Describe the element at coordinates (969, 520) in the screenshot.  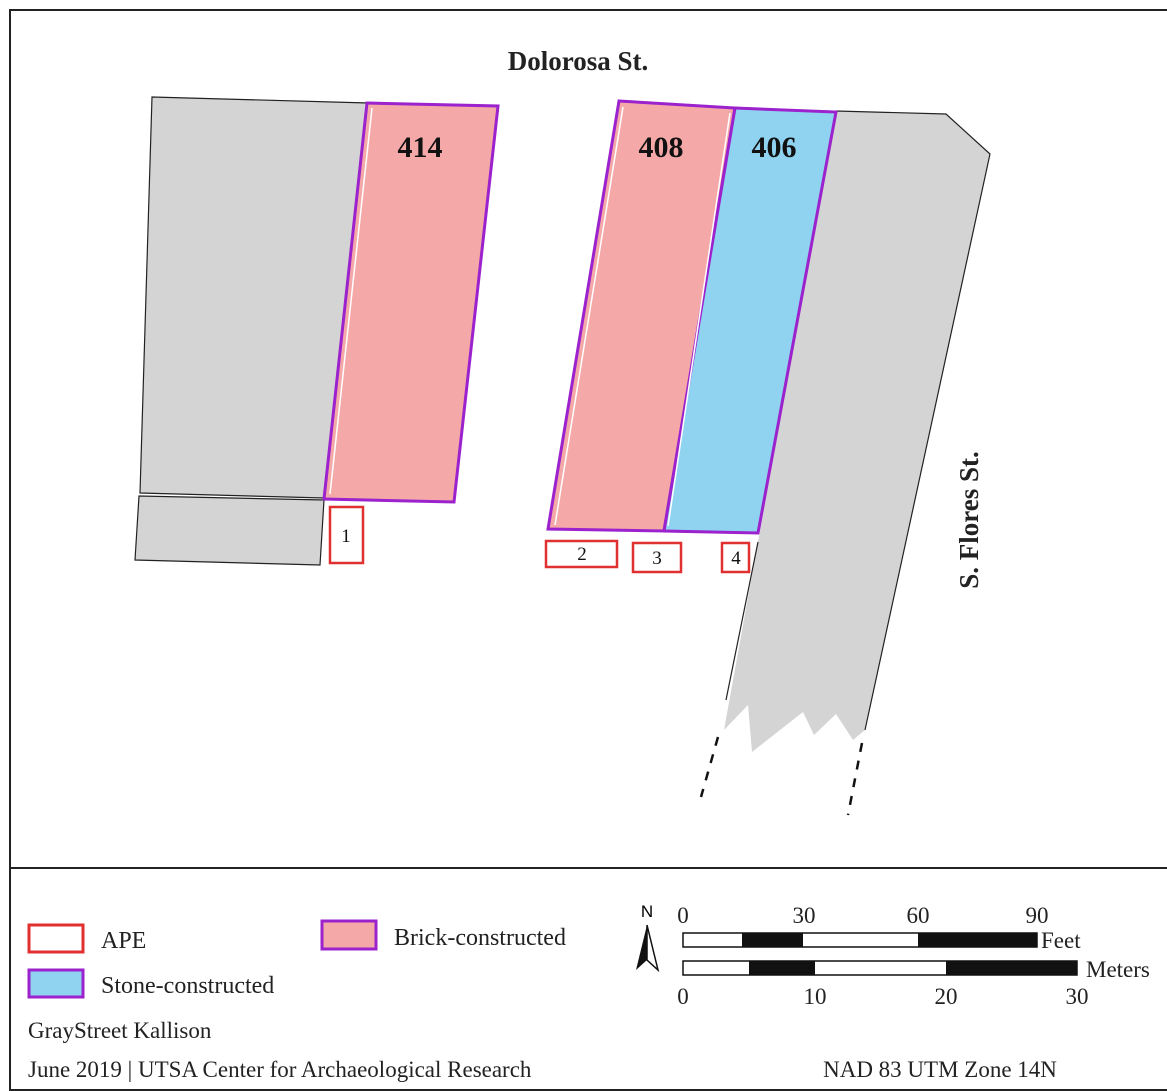
I see `street-label-s-flores: S. Flores St.` at that location.